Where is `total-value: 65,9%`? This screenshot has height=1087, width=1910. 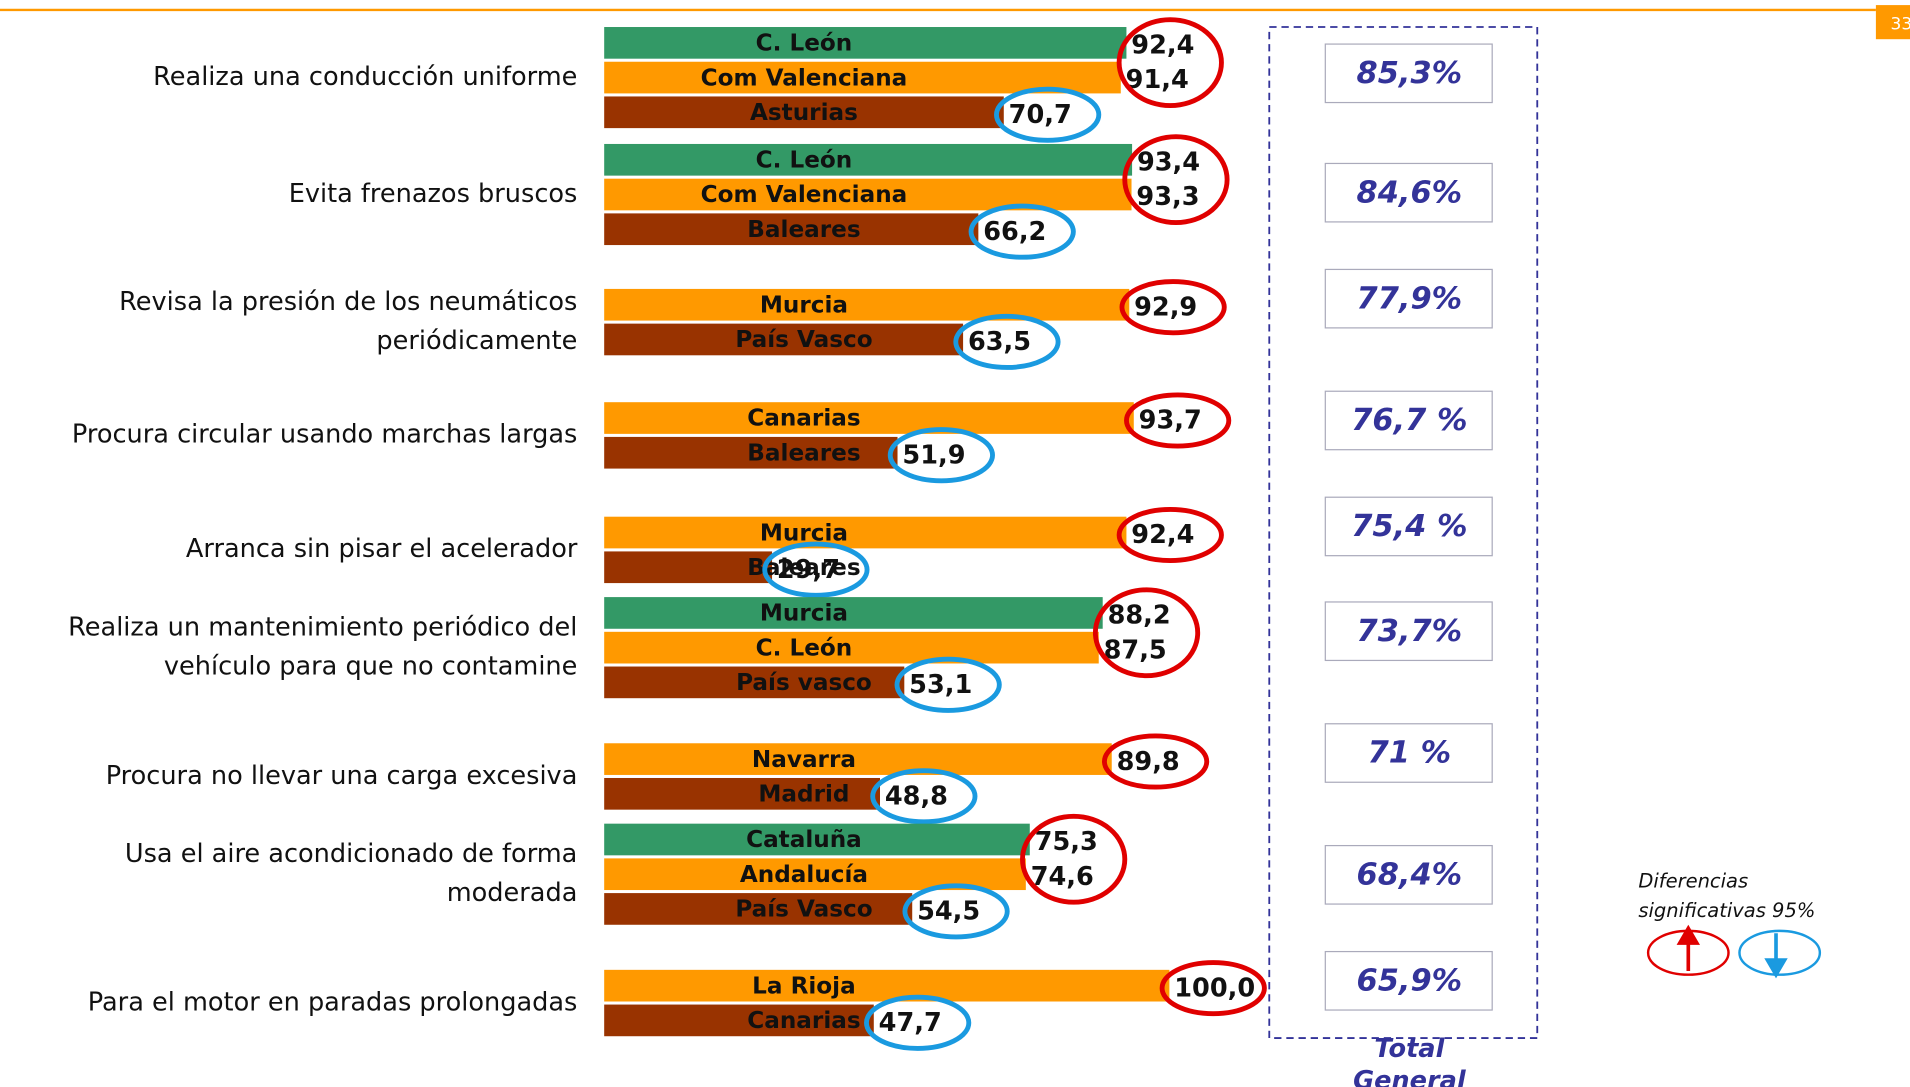 total-value: 65,9% is located at coordinates (1410, 981).